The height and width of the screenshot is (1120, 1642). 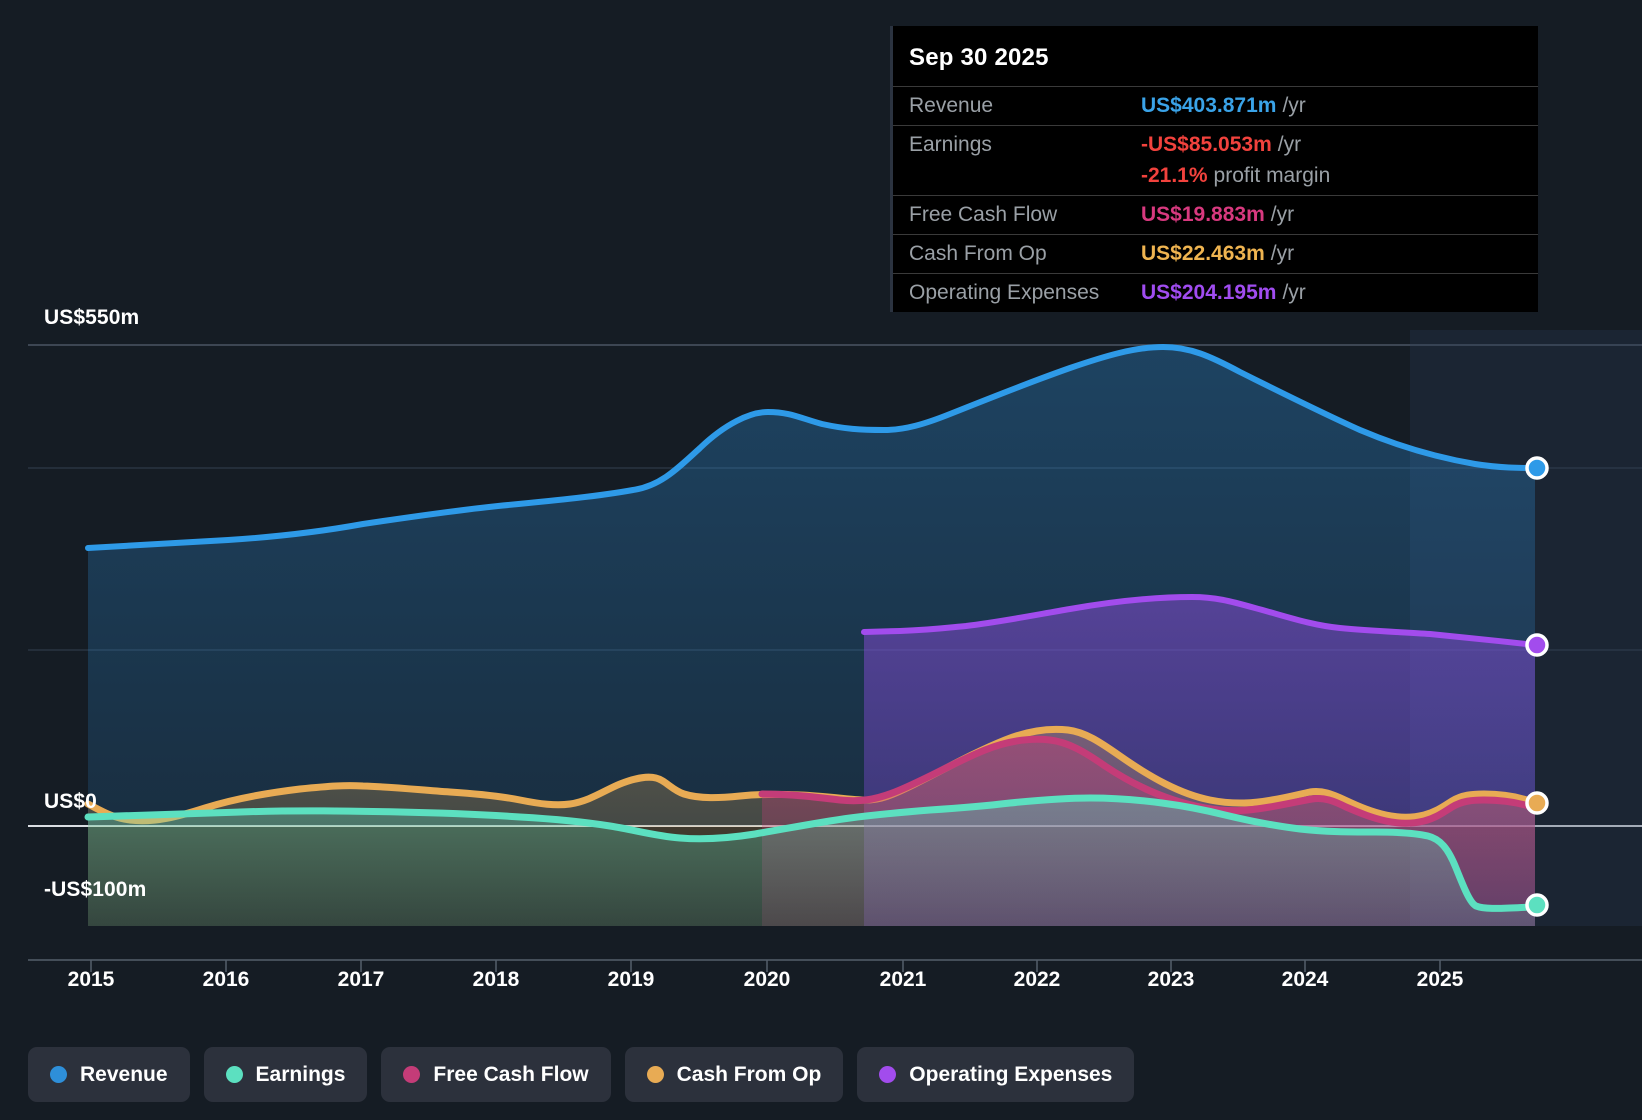 What do you see at coordinates (1209, 292) in the screenshot?
I see `tooltip-value-operating-expenses: US$204.195m` at bounding box center [1209, 292].